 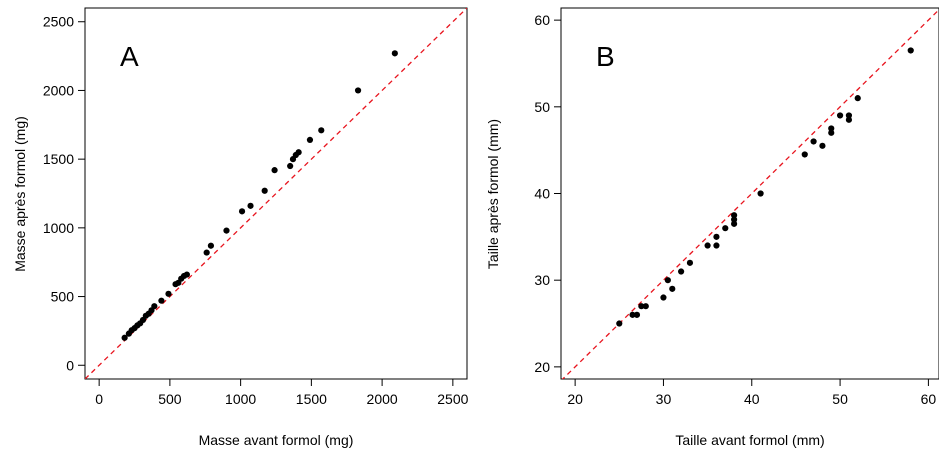 I want to click on x-axis-label-a: Masse avant formol (mg), so click(x=276, y=440).